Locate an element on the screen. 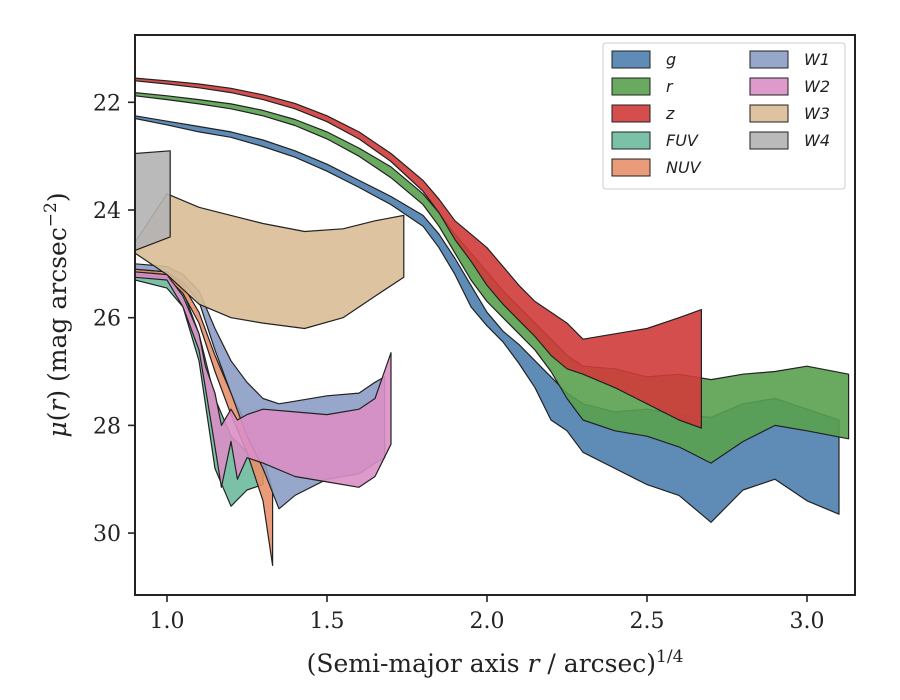  legend-swatch-fuv is located at coordinates (631, 140).